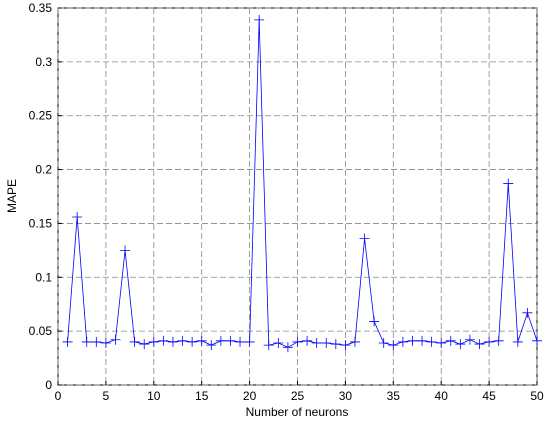  I want to click on x-tick-label: 50, so click(537, 396).